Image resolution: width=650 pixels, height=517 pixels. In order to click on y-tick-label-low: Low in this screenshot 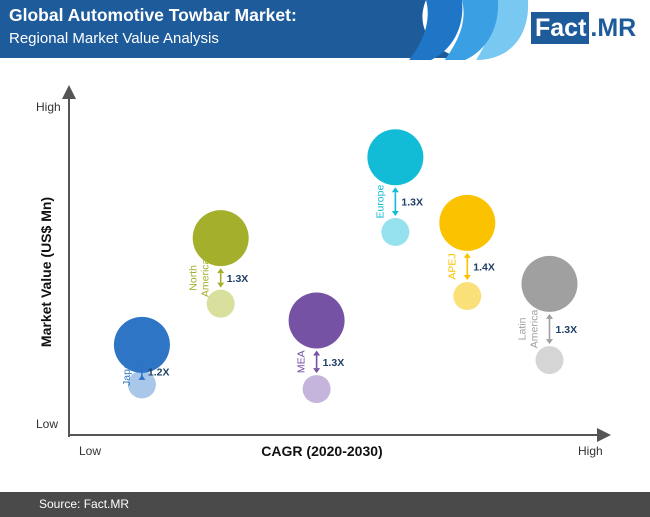, I will do `click(47, 424)`.